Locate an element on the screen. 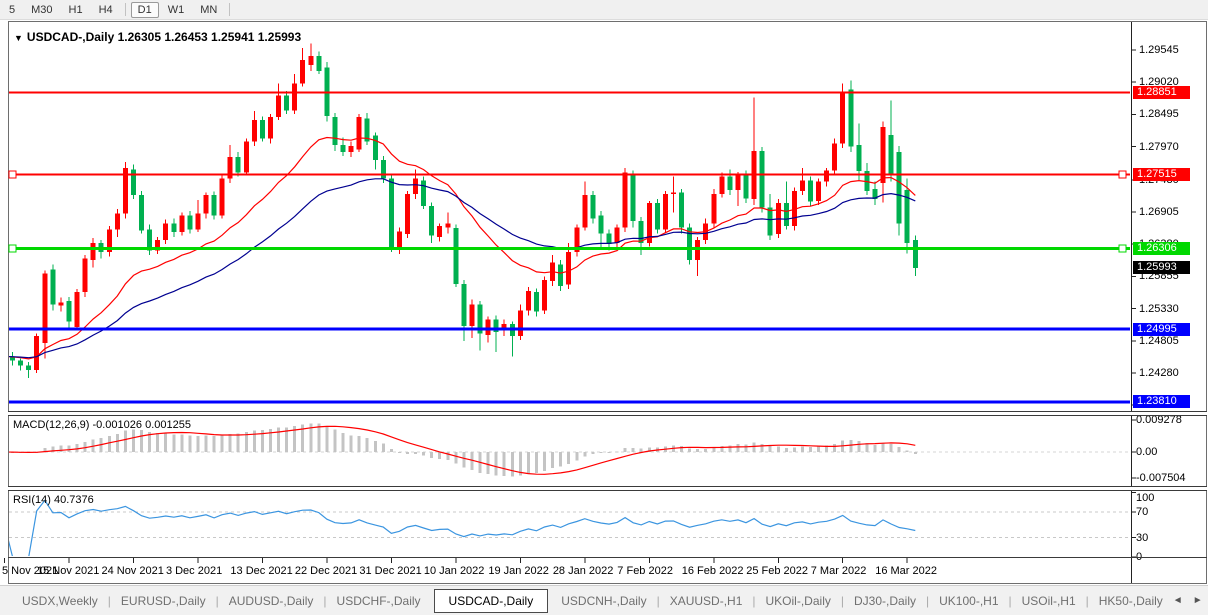 The width and height of the screenshot is (1208, 615). tab-audusd-daily: AUDUSD-,Daily is located at coordinates (271, 600).